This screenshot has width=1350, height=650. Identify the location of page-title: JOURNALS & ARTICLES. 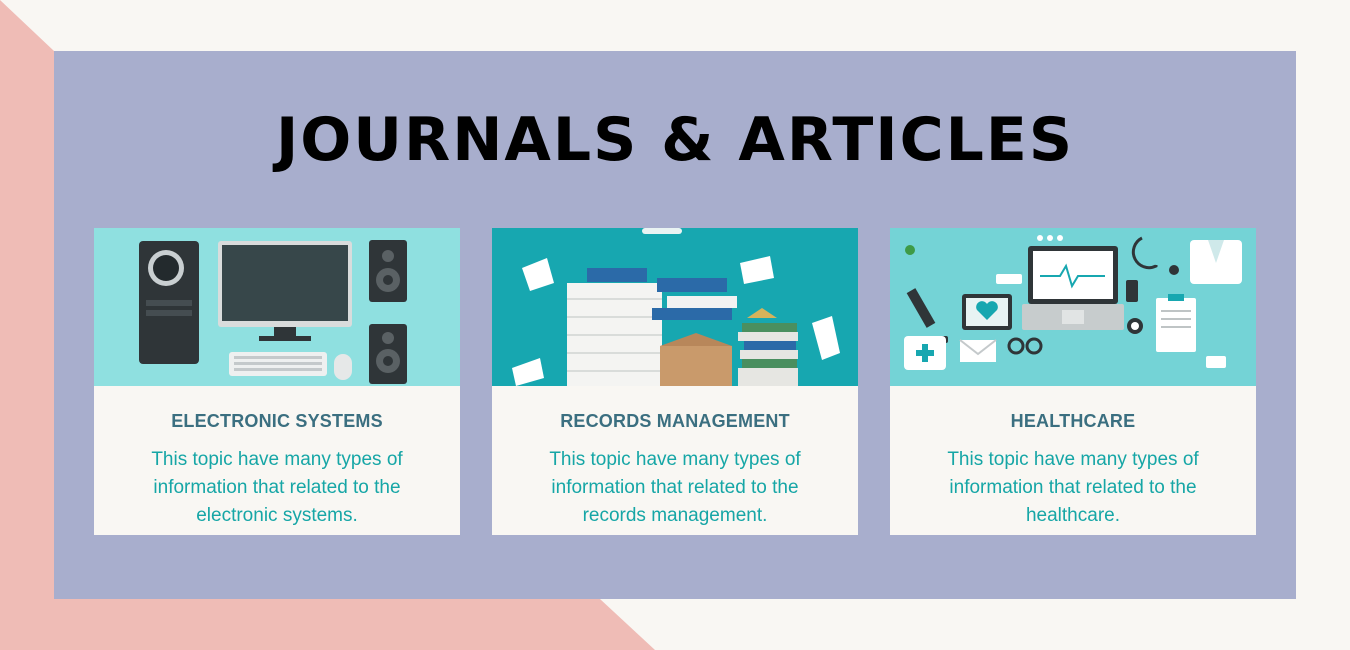
(675, 140).